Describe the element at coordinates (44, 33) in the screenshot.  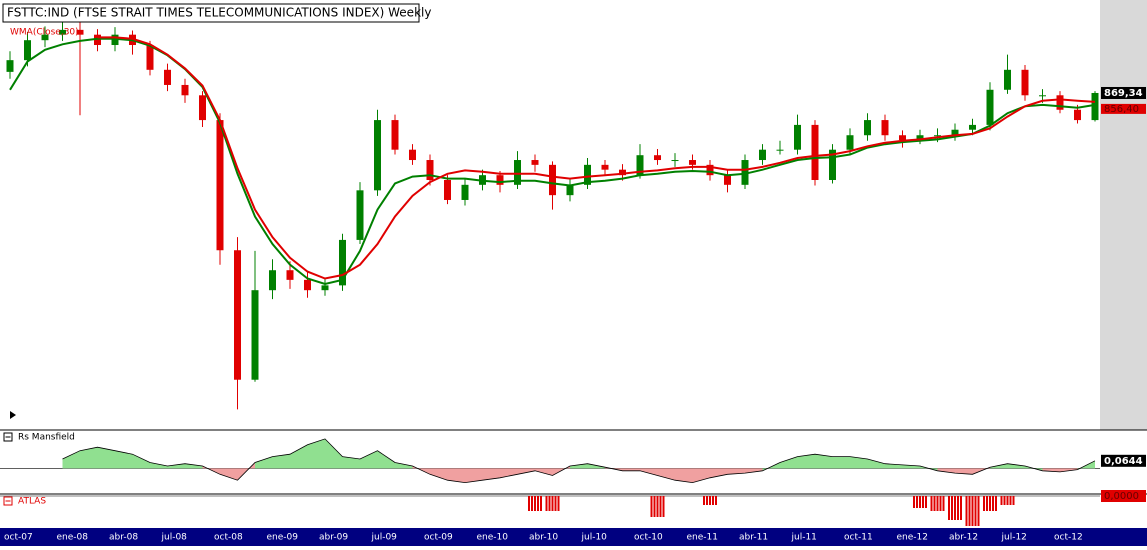
I see `legend-entry: WMA(Close,30)` at that location.